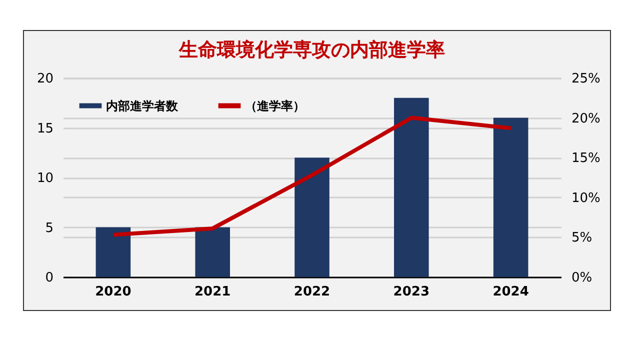  Describe the element at coordinates (142, 105) in the screenshot. I see `legend-label: 内部進学者数` at that location.